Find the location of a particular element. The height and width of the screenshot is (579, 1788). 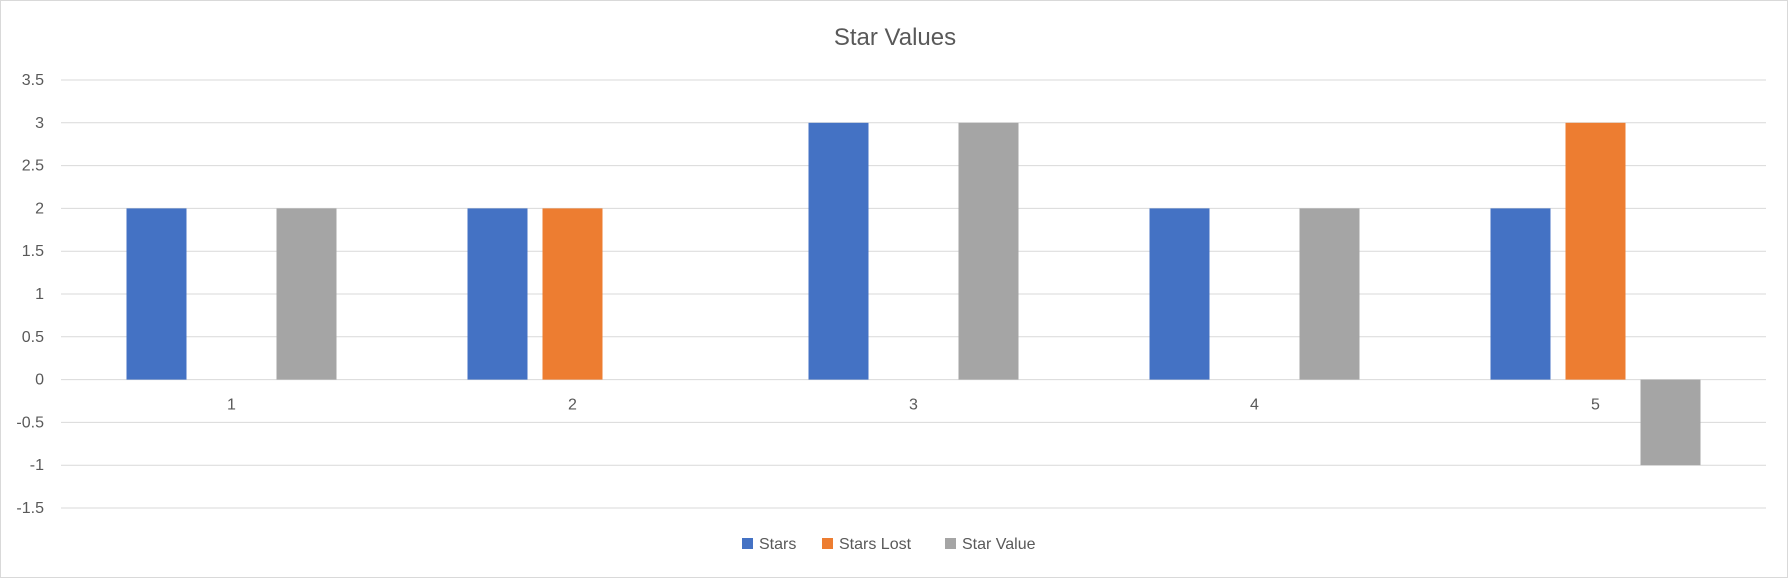

y-tick-label: 3.5 is located at coordinates (33, 80).